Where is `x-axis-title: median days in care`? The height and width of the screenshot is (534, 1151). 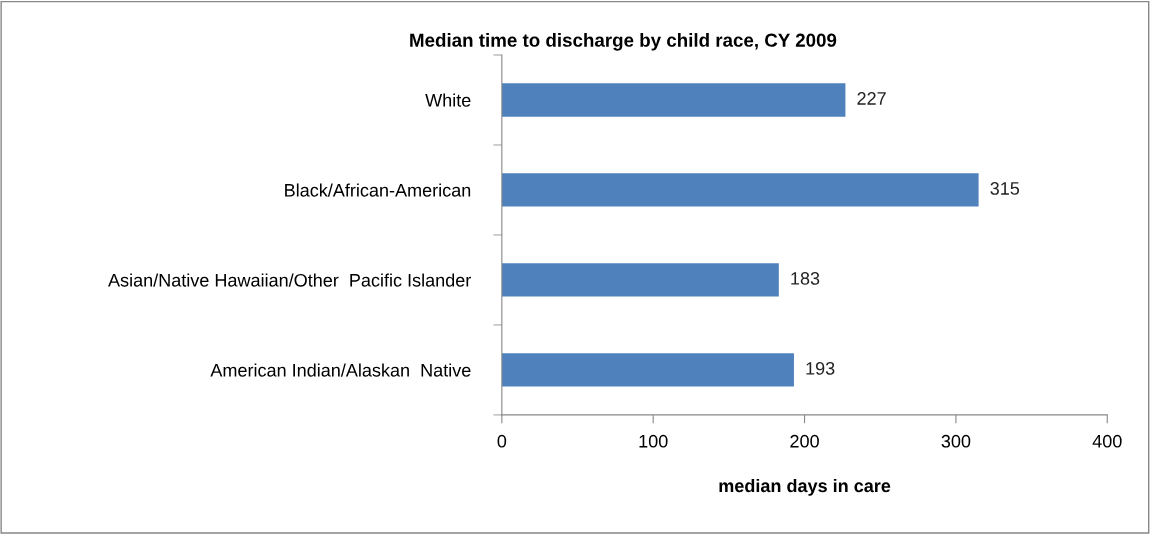 x-axis-title: median days in care is located at coordinates (805, 487).